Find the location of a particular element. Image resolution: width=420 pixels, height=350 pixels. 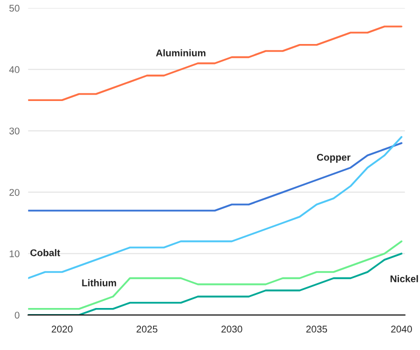

y-tick-label: 40 is located at coordinates (14, 70).